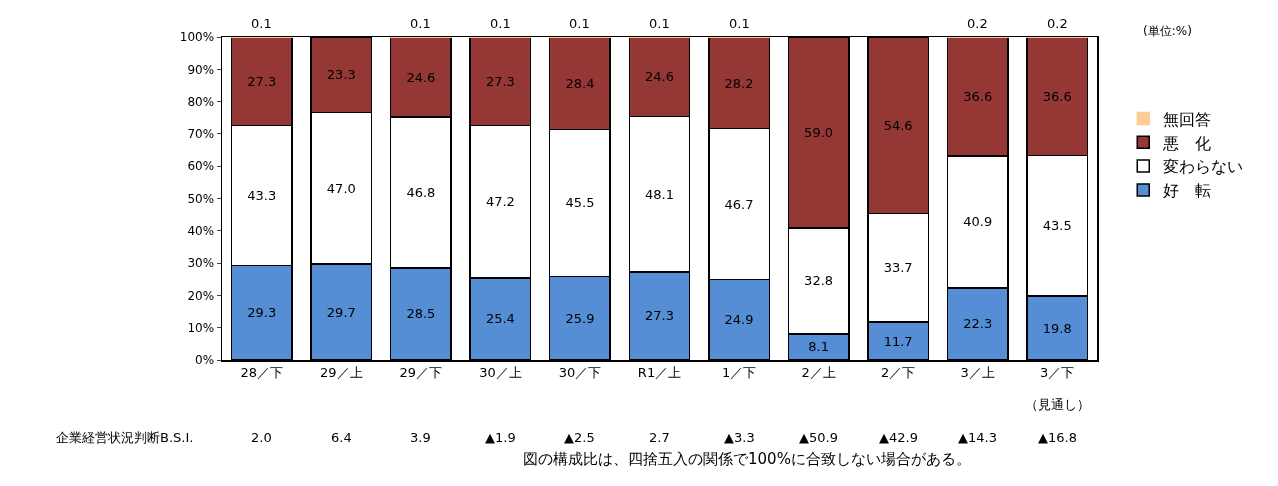 This screenshot has height=486, width=1278. What do you see at coordinates (201, 327) in the screenshot?
I see `y-tick-label: 10%` at bounding box center [201, 327].